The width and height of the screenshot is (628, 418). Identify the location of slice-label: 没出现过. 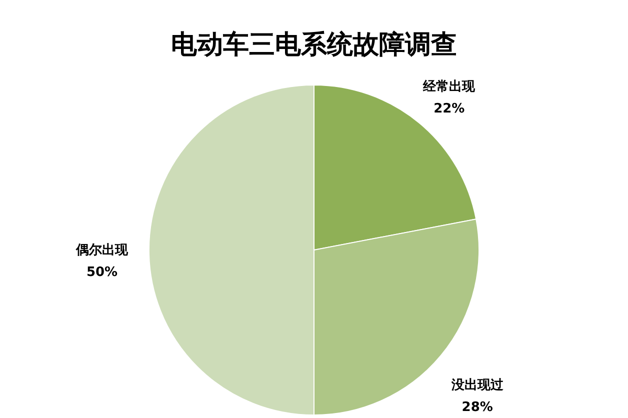
(477, 386).